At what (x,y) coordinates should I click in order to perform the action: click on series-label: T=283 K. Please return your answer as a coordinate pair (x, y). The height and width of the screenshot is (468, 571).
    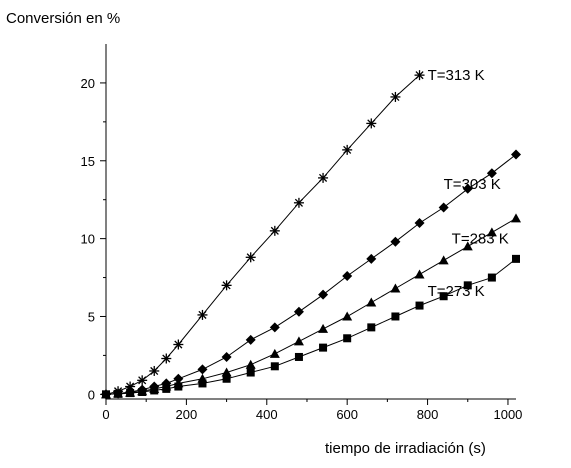
    Looking at the image, I should click on (480, 238).